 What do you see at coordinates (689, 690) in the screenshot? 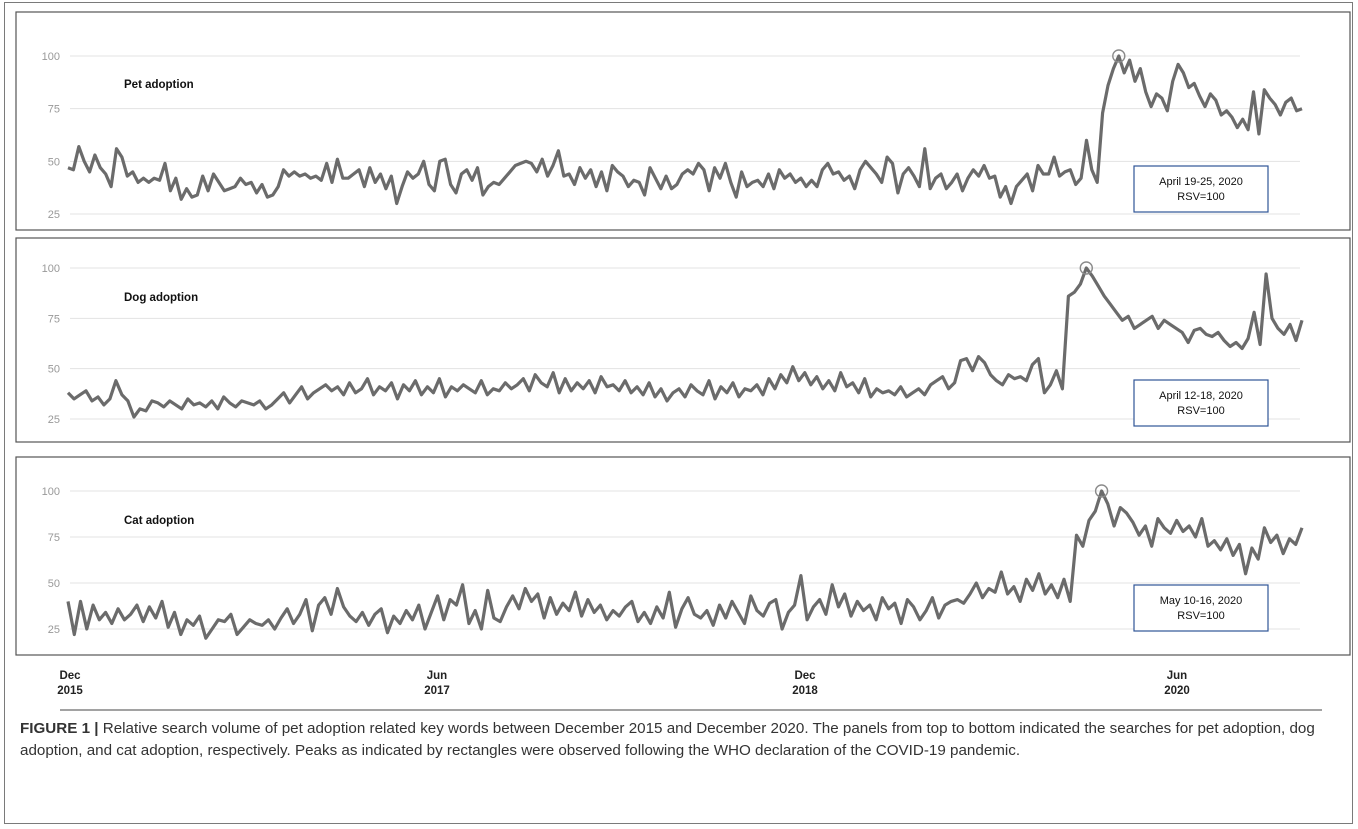
I see `x-axis: Dec 2015 Jun 2017 Dec 2018 Jun 2020` at bounding box center [689, 690].